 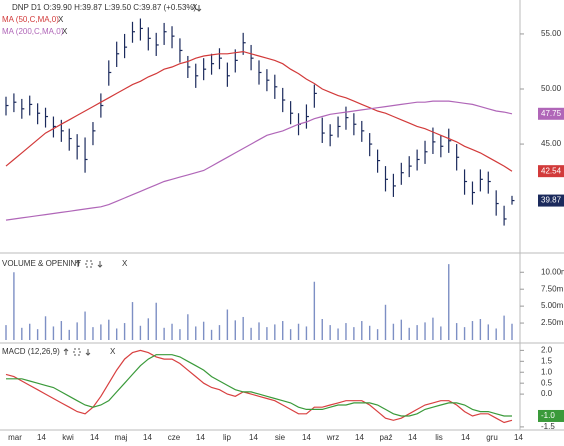 What do you see at coordinates (227, 437) in the screenshot?
I see `x-tick-label: lip` at bounding box center [227, 437].